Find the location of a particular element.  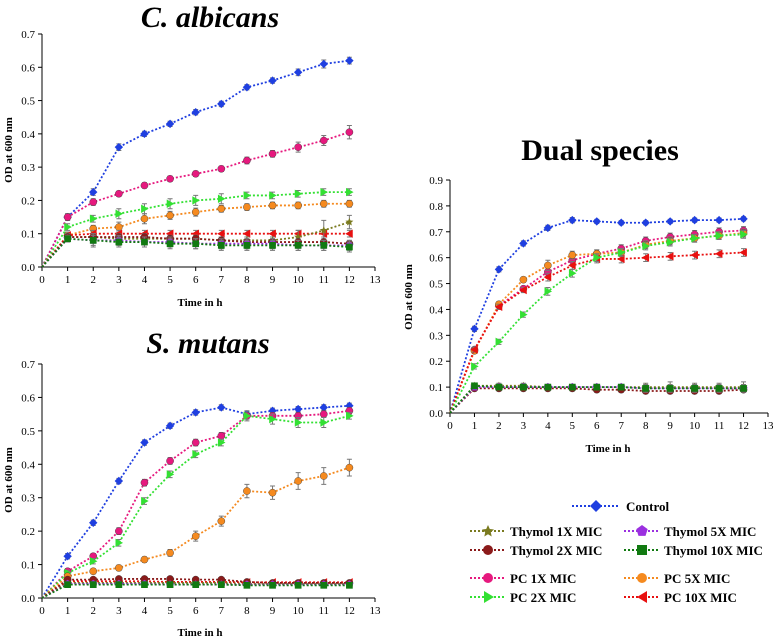

square-icon is located at coordinates (642, 550).